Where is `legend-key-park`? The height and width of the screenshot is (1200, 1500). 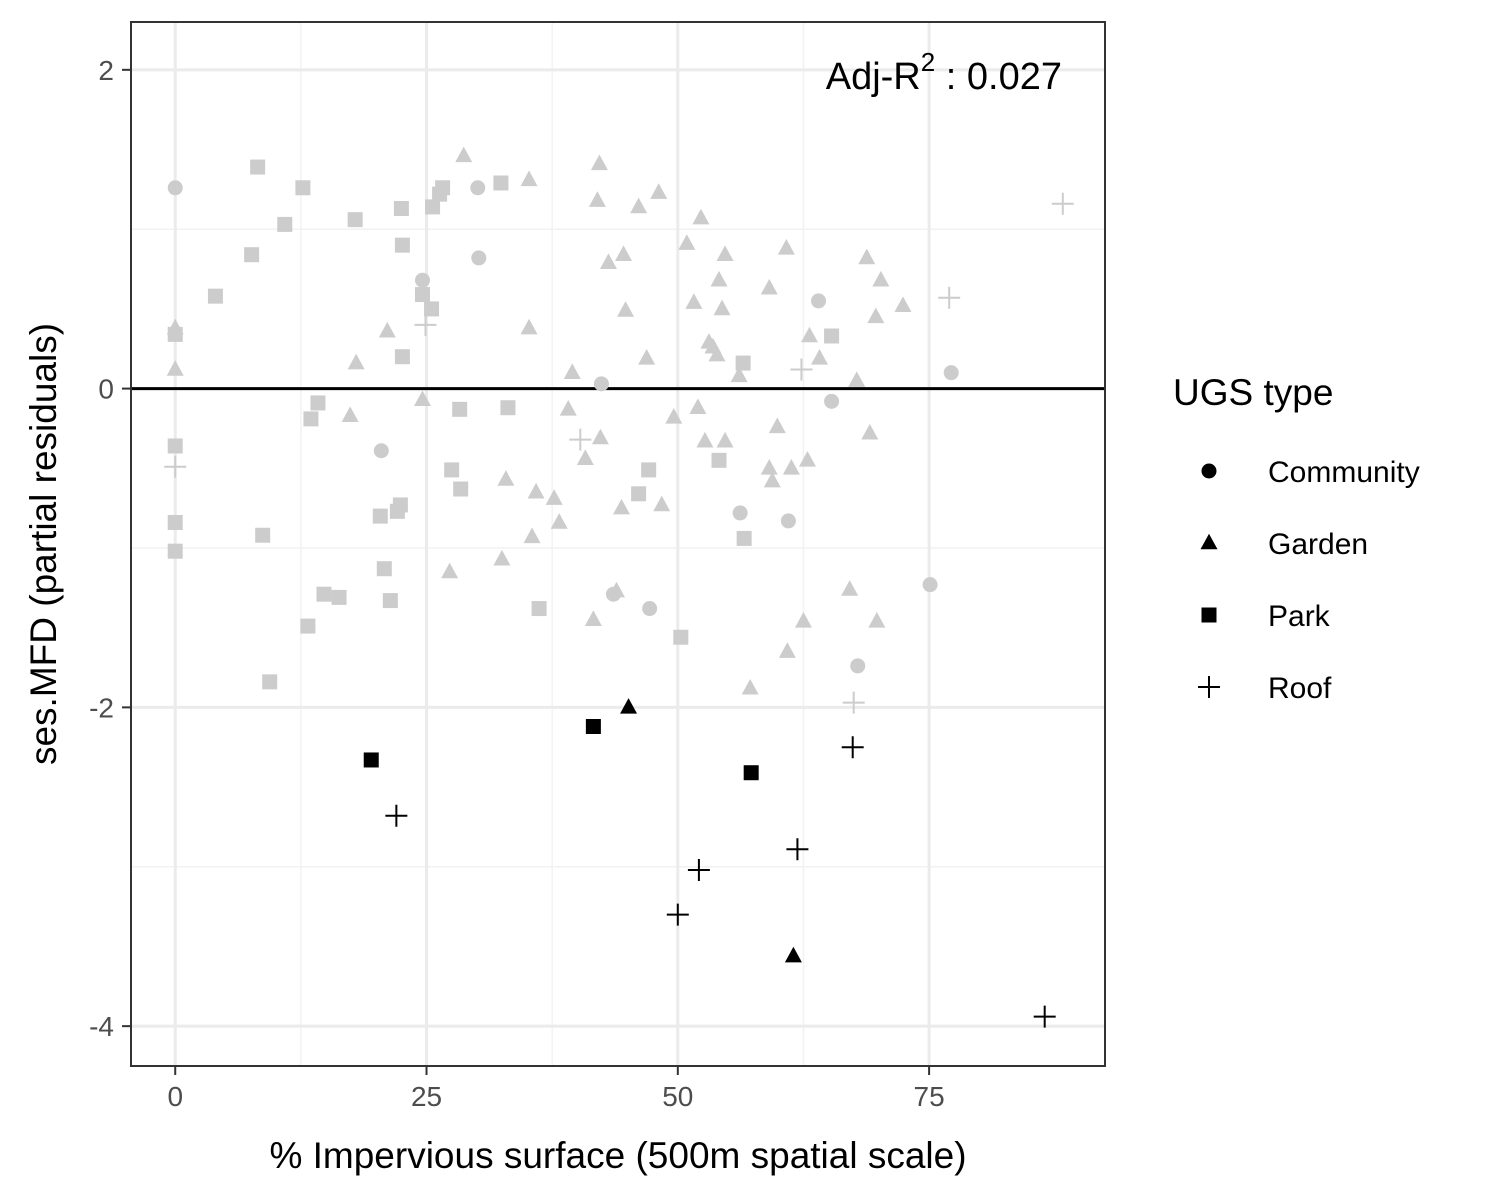 legend-key-park is located at coordinates (1209, 615).